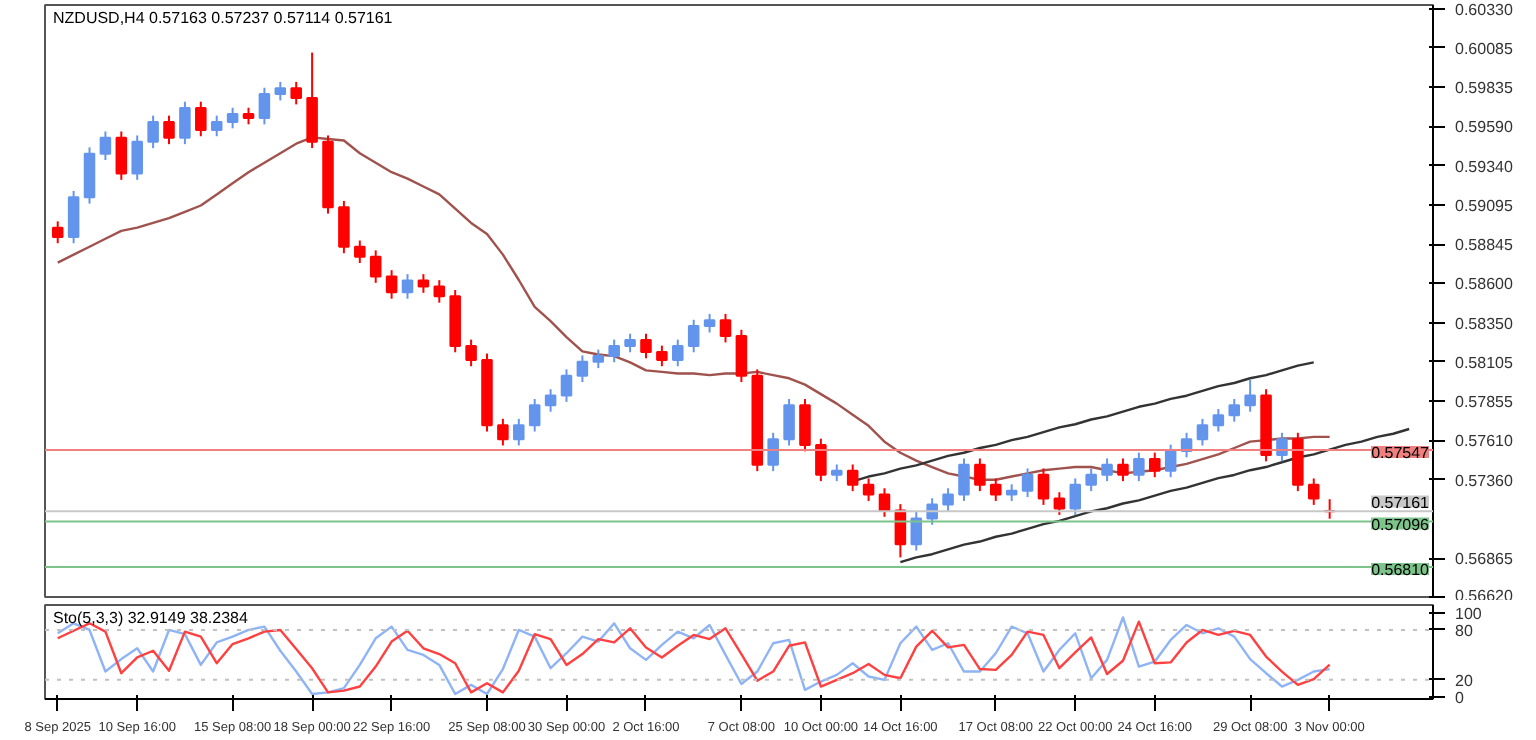  I want to click on y-tick-label: 0, so click(1460, 697).